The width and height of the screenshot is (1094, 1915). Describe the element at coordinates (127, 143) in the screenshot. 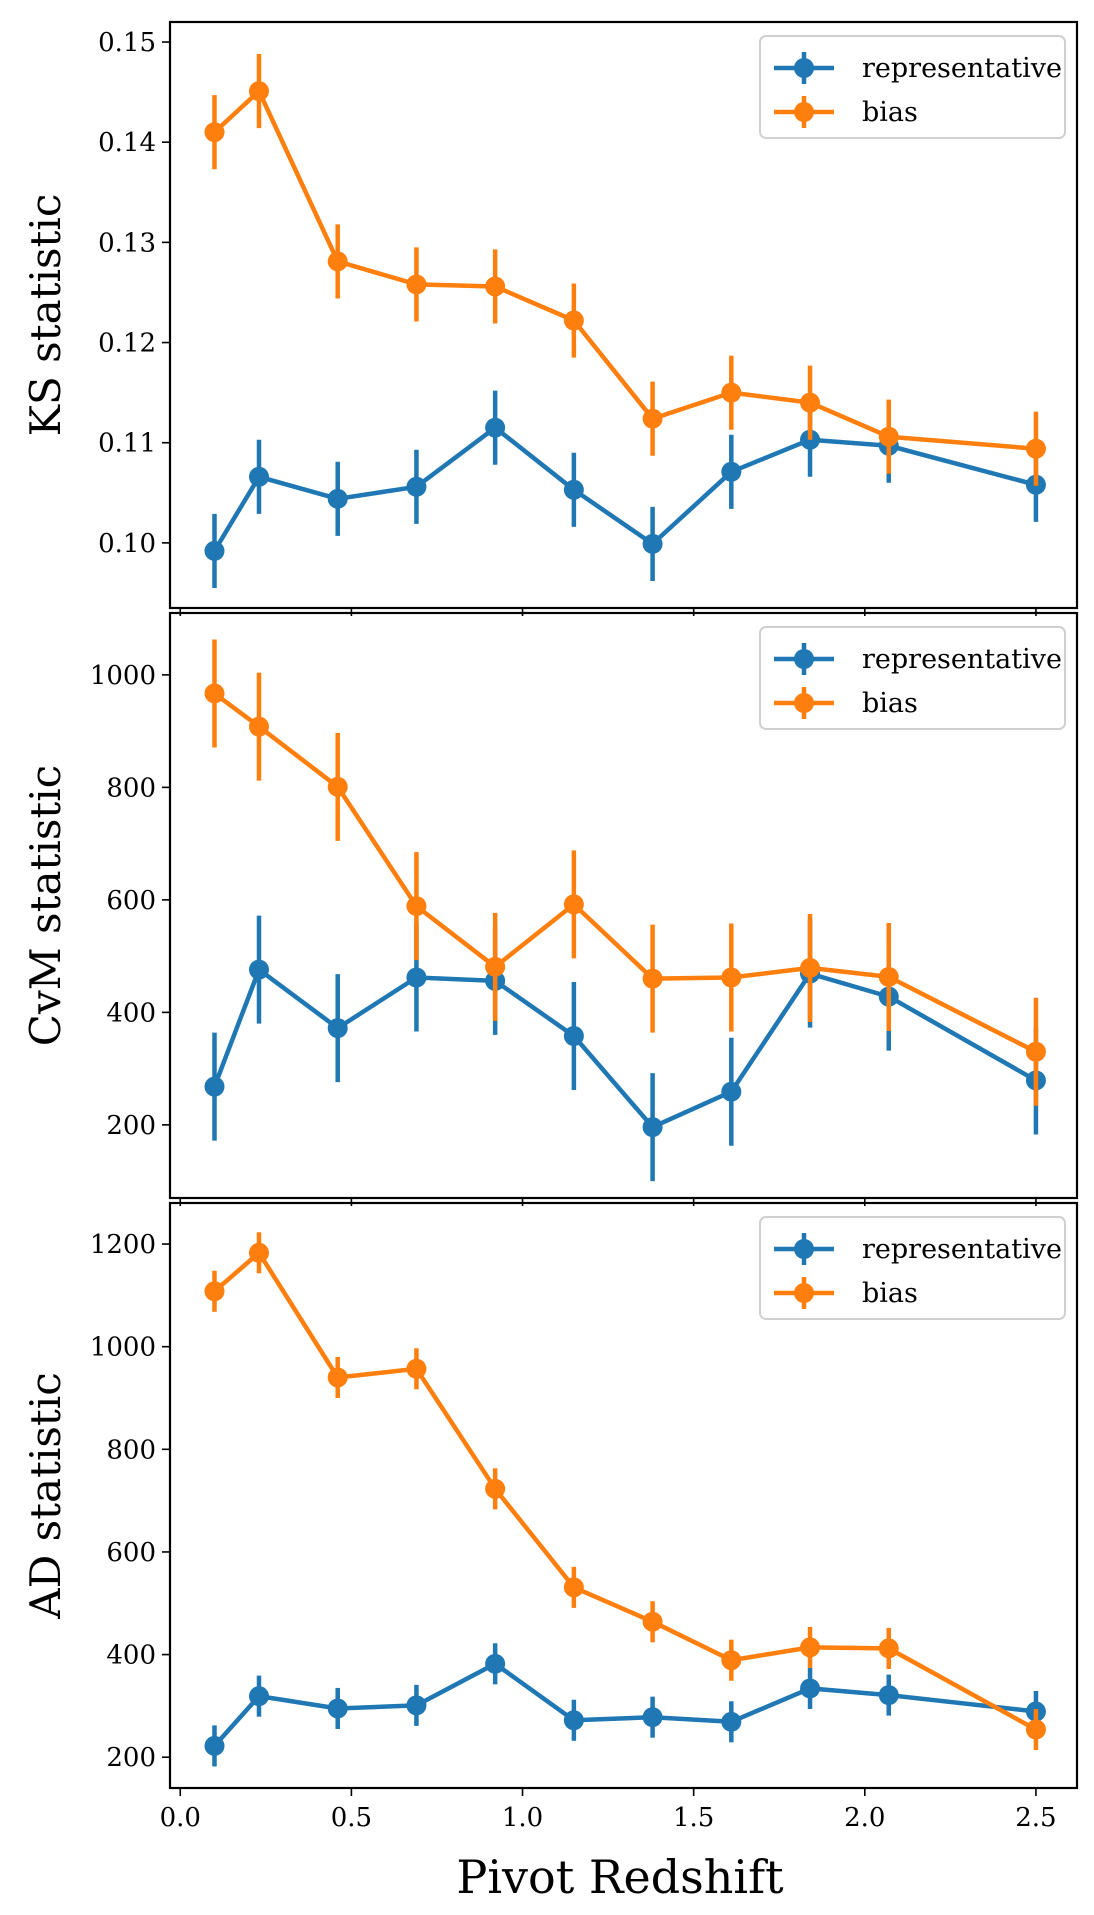

I see `y-tick-label: 0.14` at that location.